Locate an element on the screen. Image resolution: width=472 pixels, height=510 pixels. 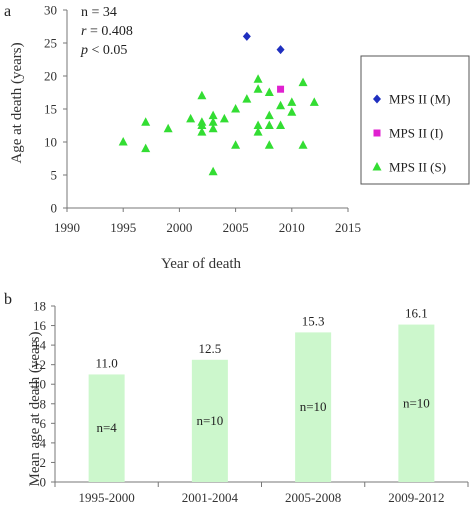
legend-label: MPS II (M) is located at coordinates (419, 99).